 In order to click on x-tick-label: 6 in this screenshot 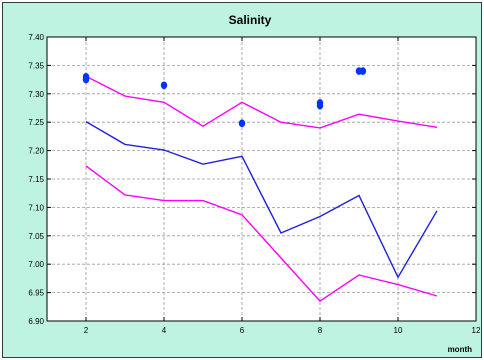, I will do `click(242, 330)`.